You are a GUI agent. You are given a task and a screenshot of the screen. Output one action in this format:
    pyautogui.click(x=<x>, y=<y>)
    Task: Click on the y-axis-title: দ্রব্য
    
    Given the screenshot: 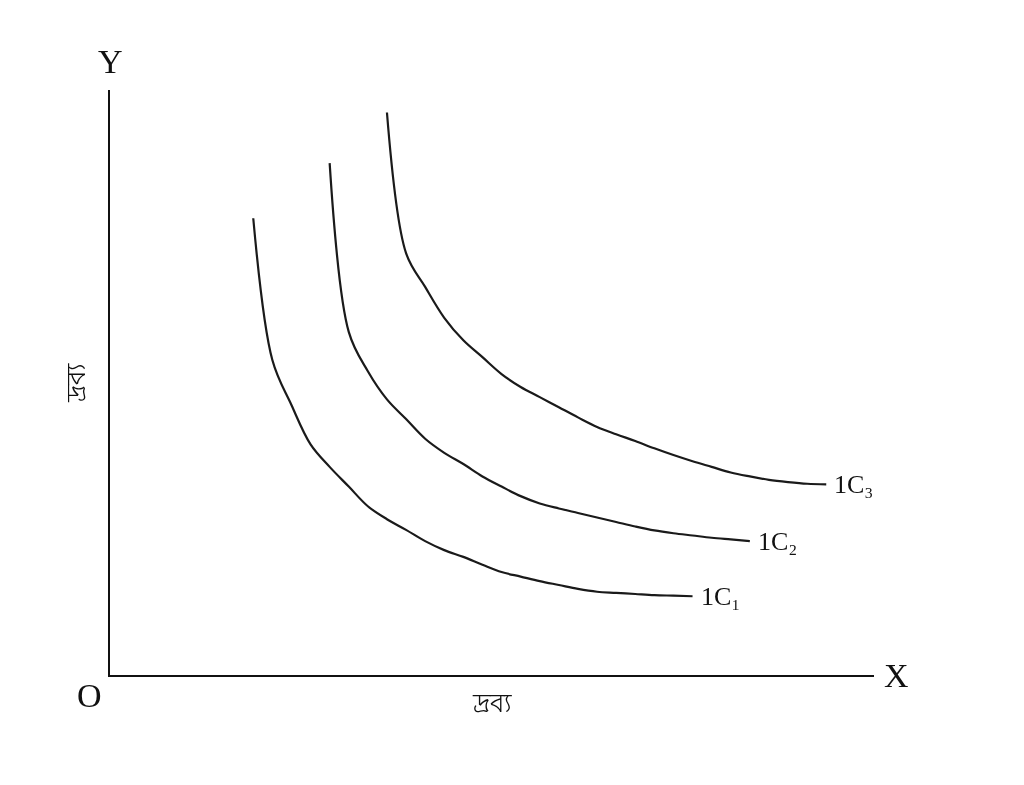 What is the action you would take?
    pyautogui.click(x=76, y=383)
    